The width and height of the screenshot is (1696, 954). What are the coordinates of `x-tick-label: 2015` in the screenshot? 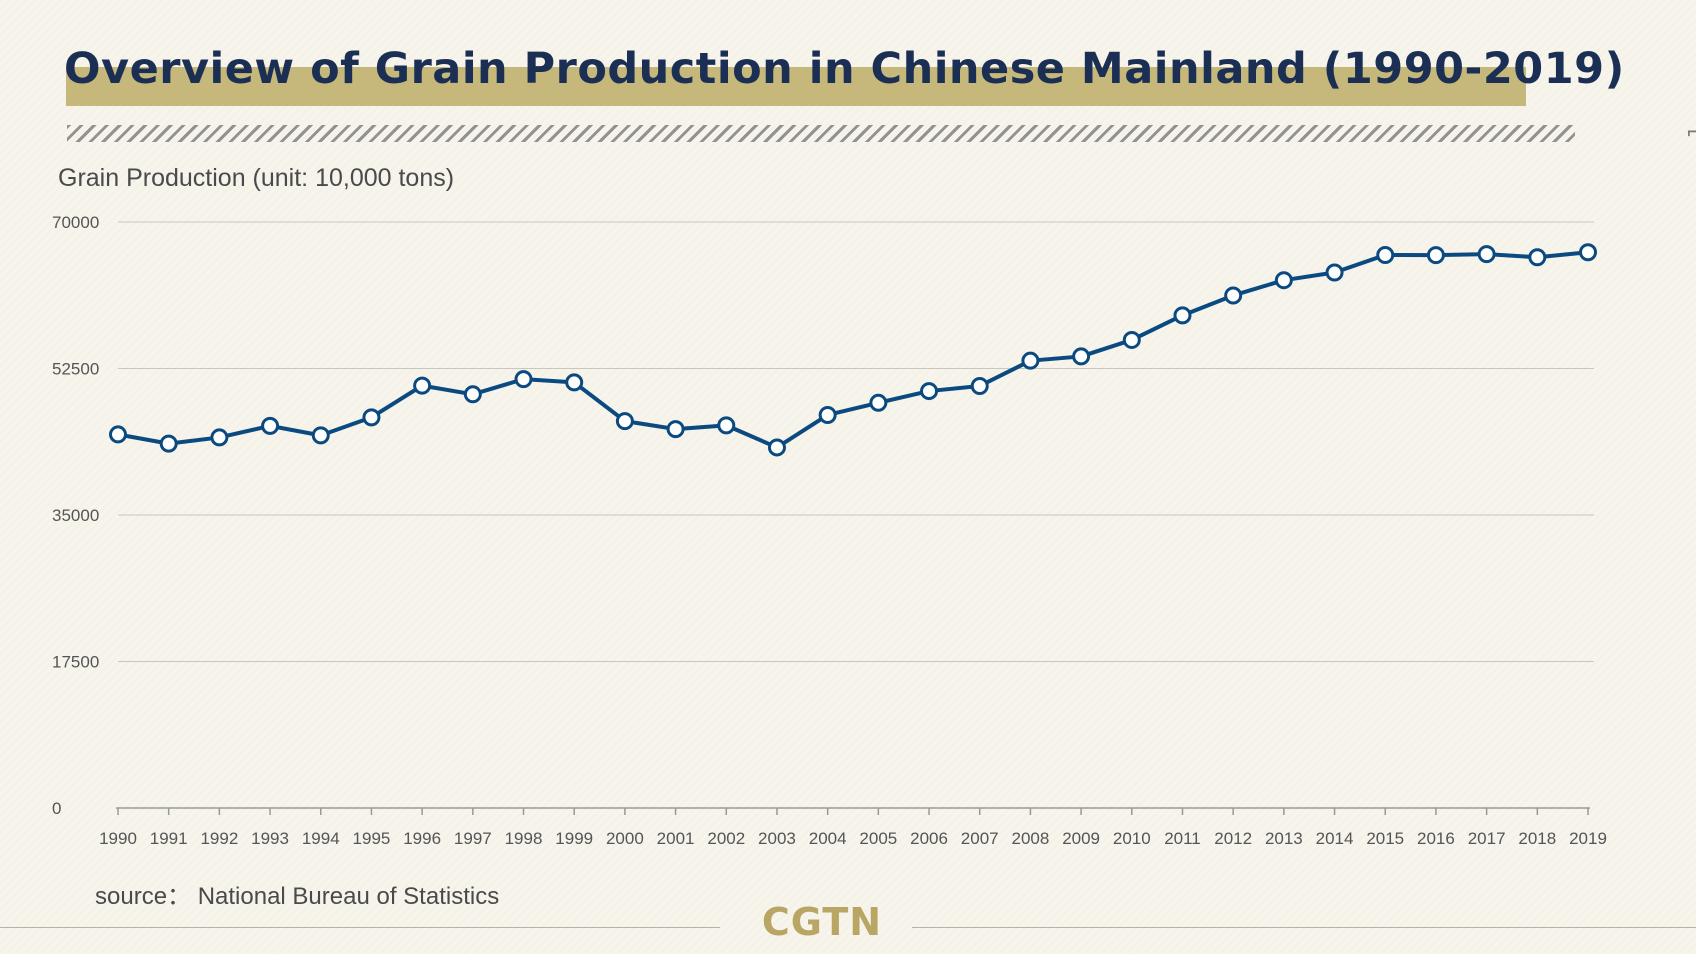 It's located at (1385, 838).